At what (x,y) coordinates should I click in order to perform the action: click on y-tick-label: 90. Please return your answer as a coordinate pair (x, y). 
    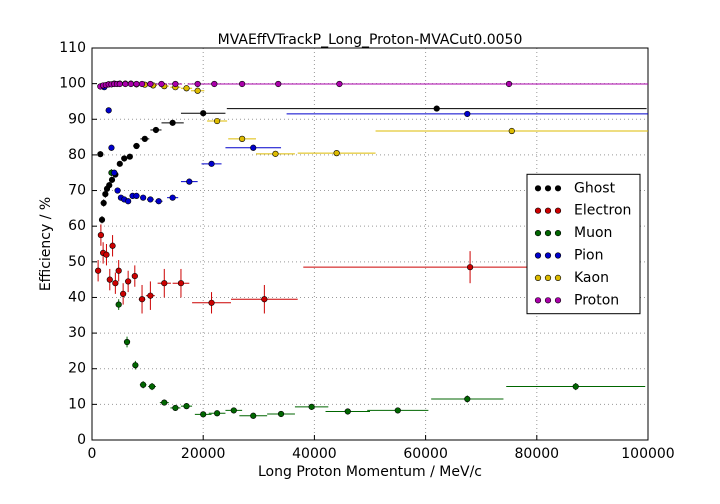
    Looking at the image, I should click on (77, 119).